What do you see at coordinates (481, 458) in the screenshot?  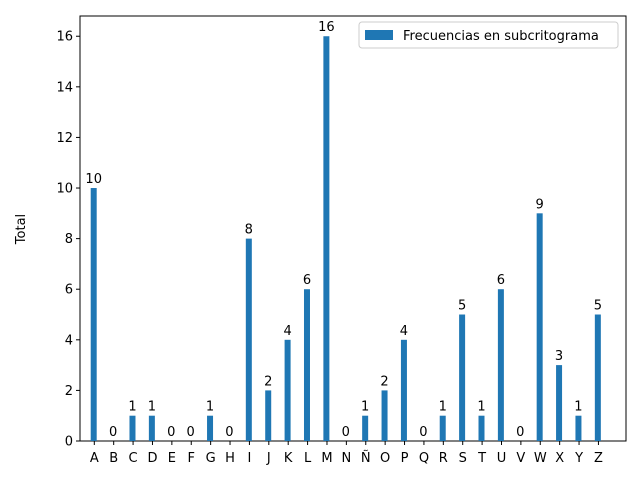 I see `x-tick-label: T` at bounding box center [481, 458].